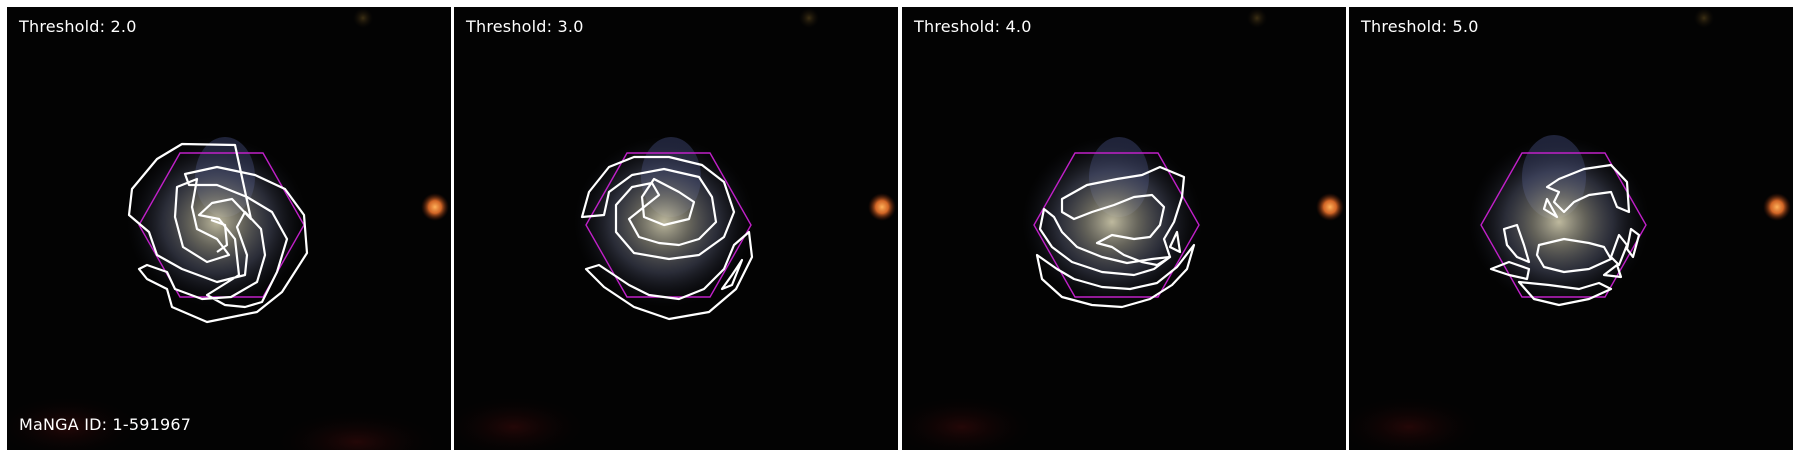 The width and height of the screenshot is (1800, 457). What do you see at coordinates (973, 26) in the screenshot?
I see `threshold-label: Threshold: 4.0` at bounding box center [973, 26].